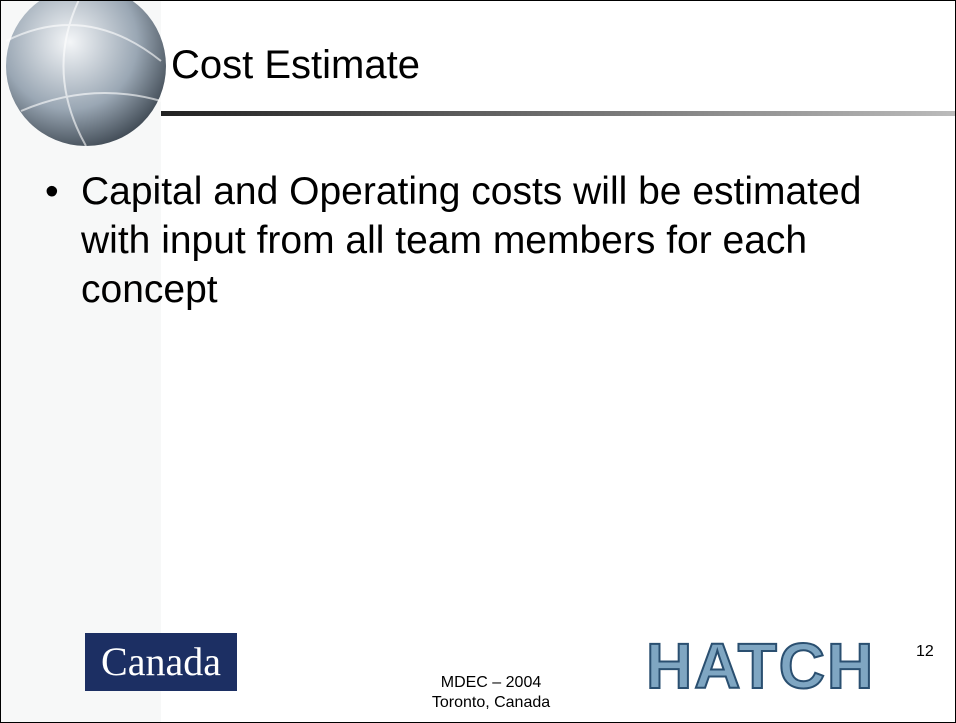 This screenshot has width=956, height=723. What do you see at coordinates (295, 65) in the screenshot?
I see `title: Cost Estimate` at bounding box center [295, 65].